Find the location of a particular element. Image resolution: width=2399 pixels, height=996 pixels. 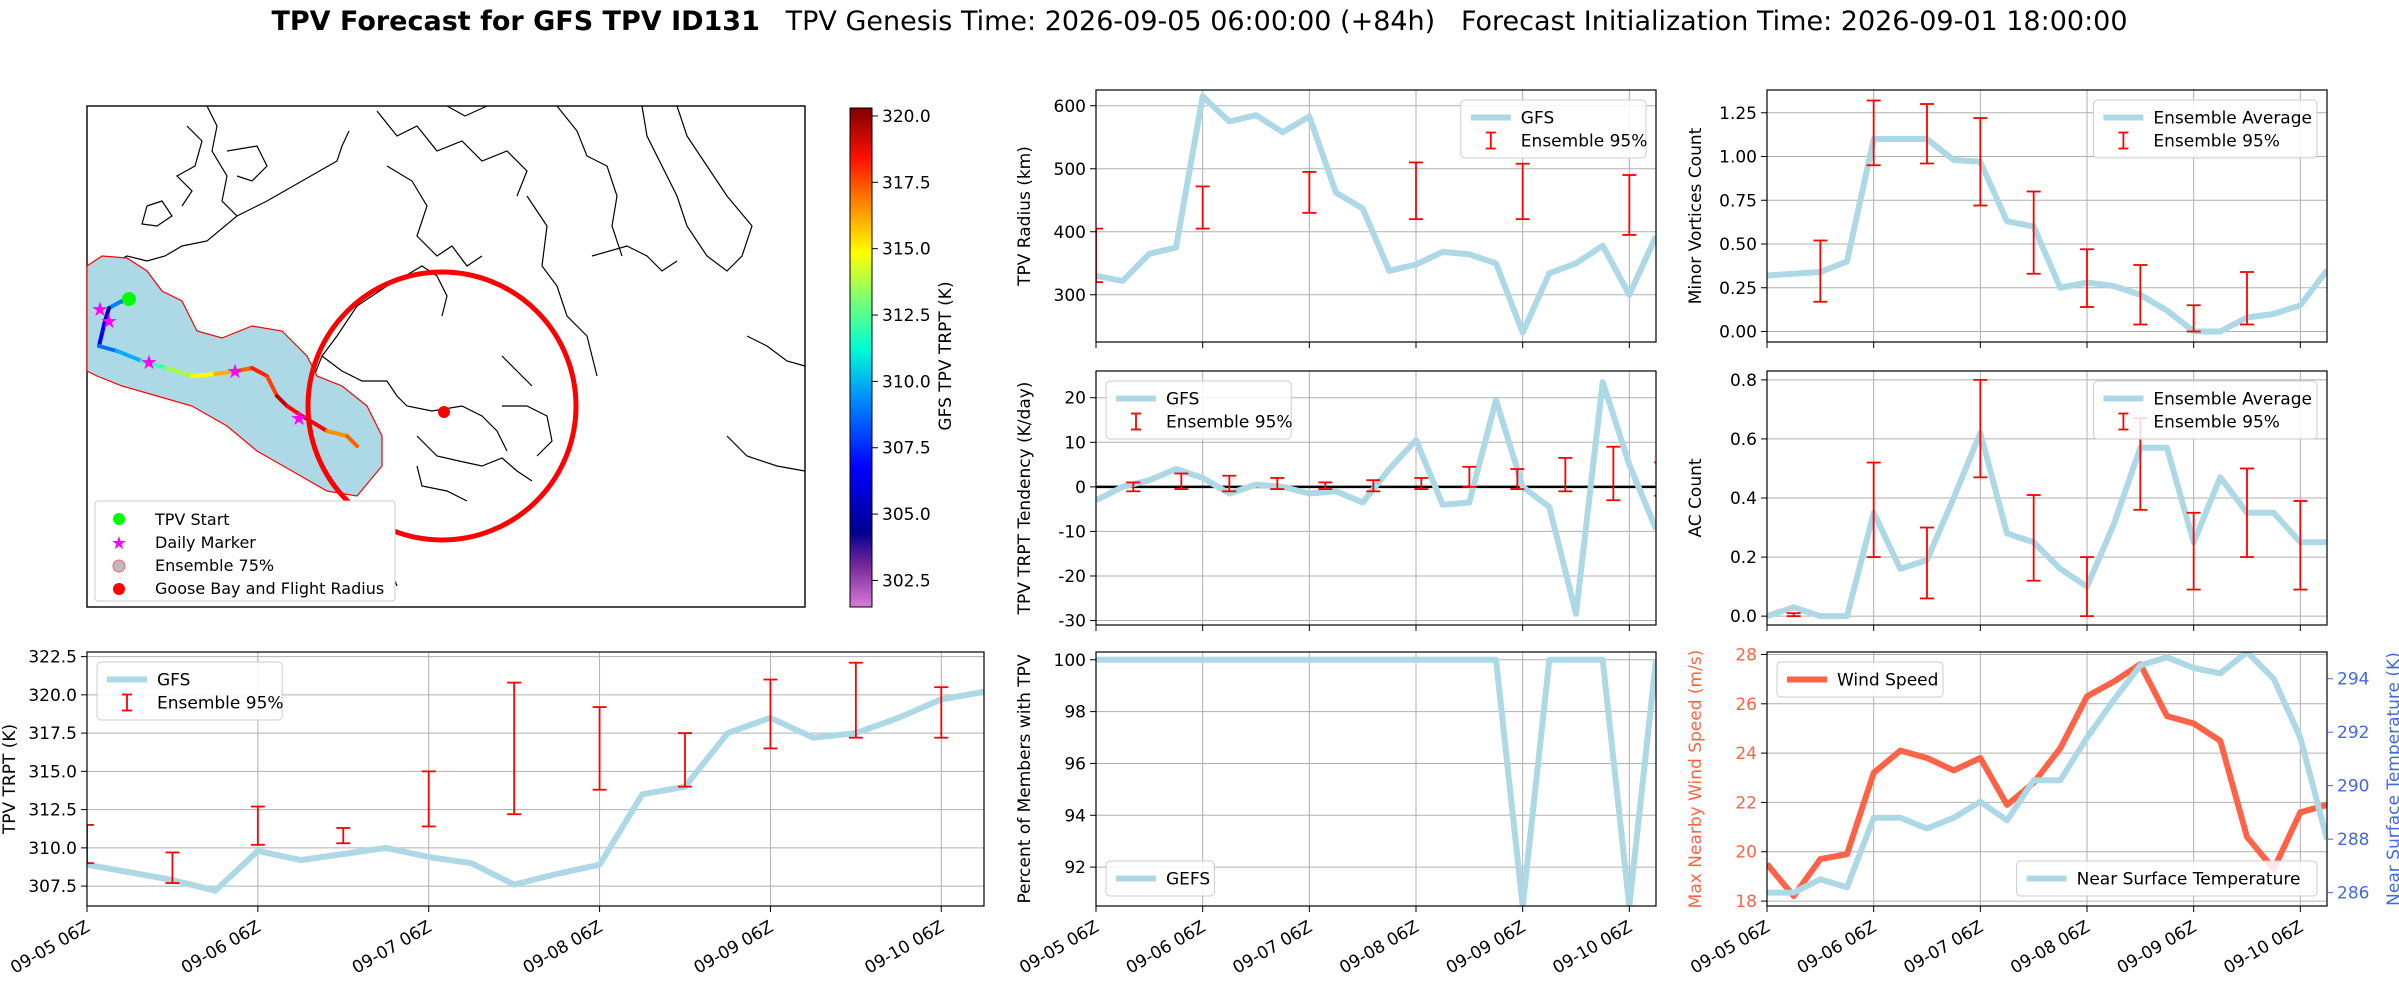

y-axis-label: TPV TRPT (K) is located at coordinates (10, 779).